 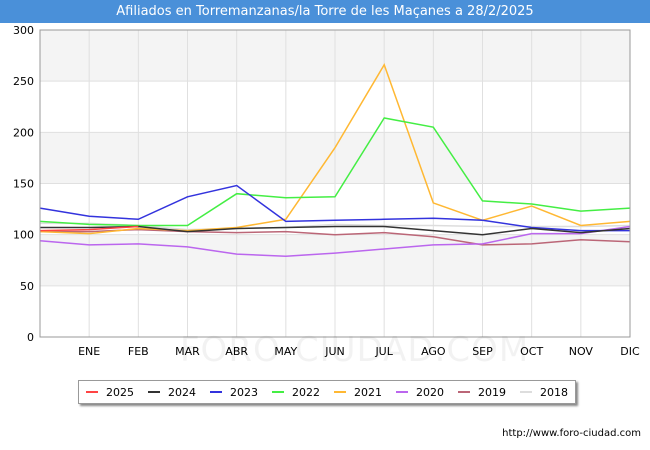 I want to click on x-tick-label: JUL, so click(x=383, y=351).